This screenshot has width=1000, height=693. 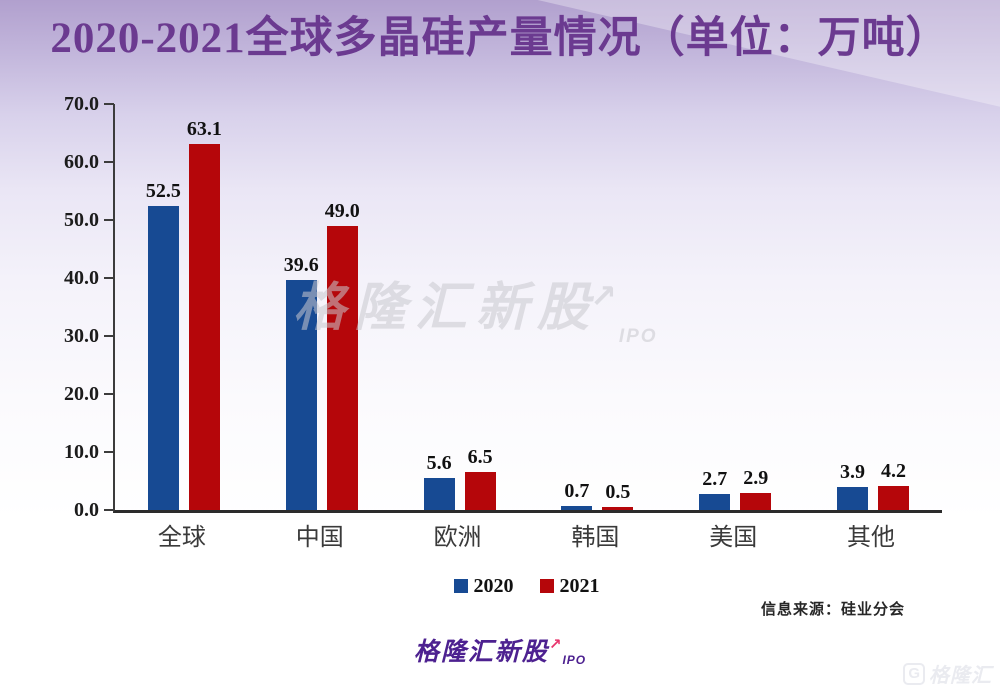 I want to click on bar-column-2020-全球: 52.5, so click(x=163, y=307).